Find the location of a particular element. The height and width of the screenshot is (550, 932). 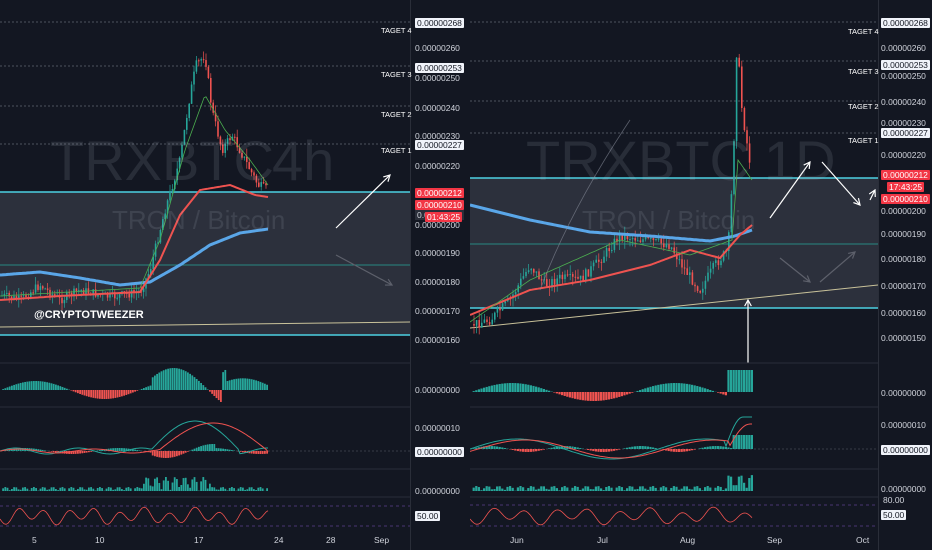

right-countdown-tag: 17:43:25 is located at coordinates (906, 187).